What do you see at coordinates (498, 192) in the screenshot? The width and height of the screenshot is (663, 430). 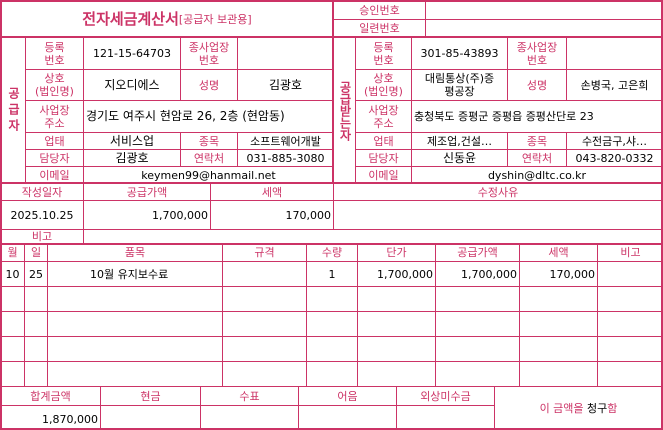 I see `revision-reason-label: 수정사유` at bounding box center [498, 192].